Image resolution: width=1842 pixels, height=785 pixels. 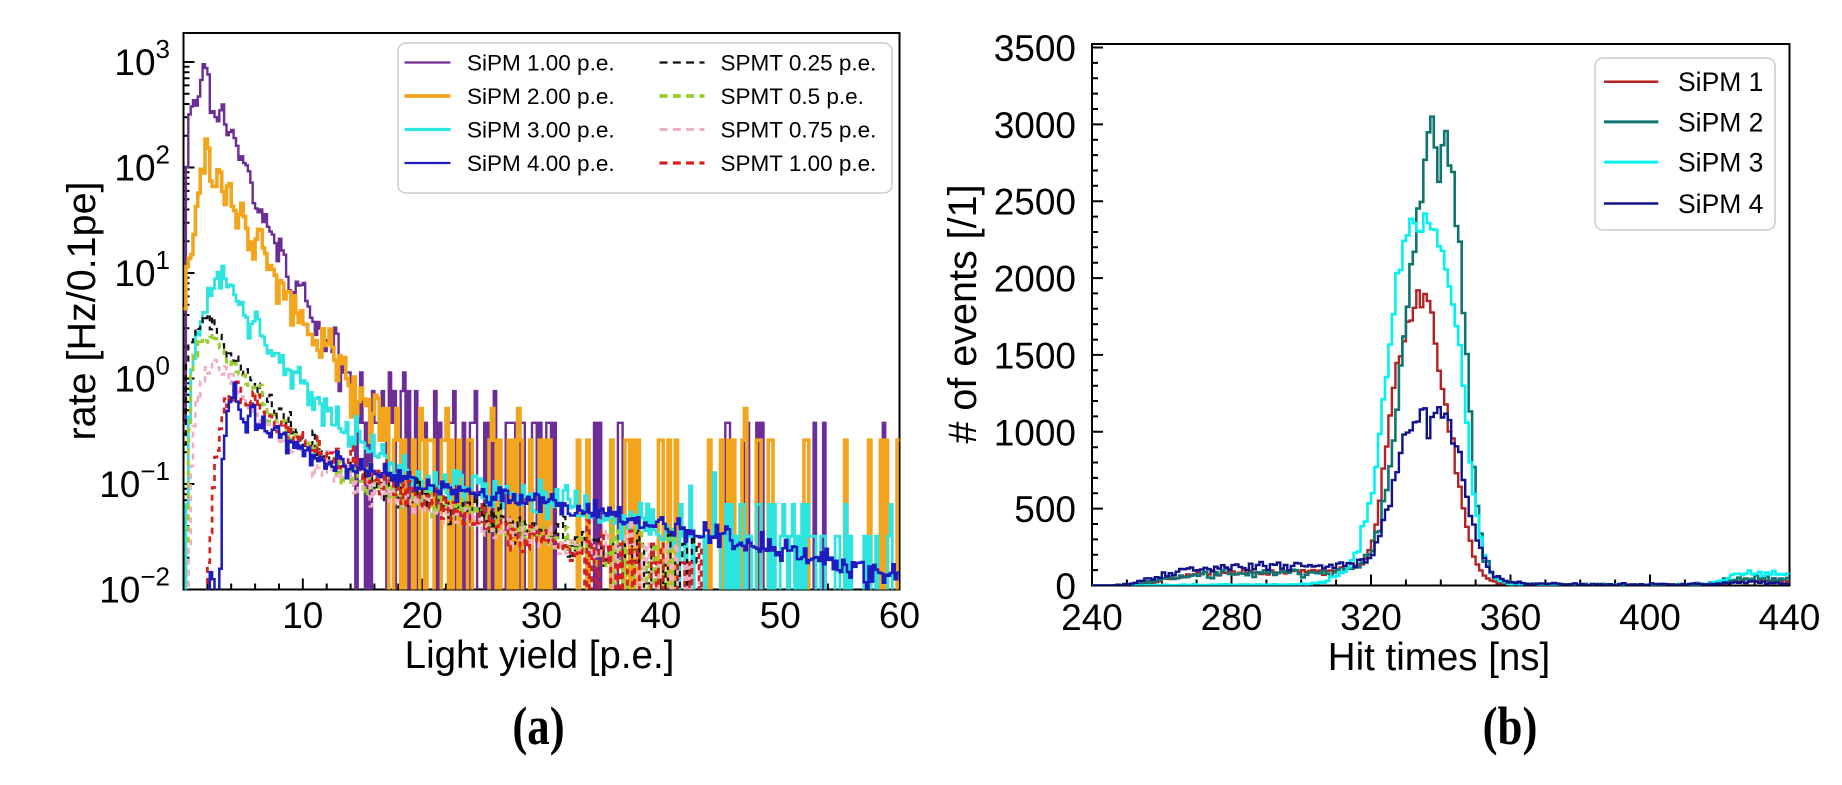 What do you see at coordinates (541, 63) in the screenshot?
I see `svg-text: SiPM 1.00 p.e.` at bounding box center [541, 63].